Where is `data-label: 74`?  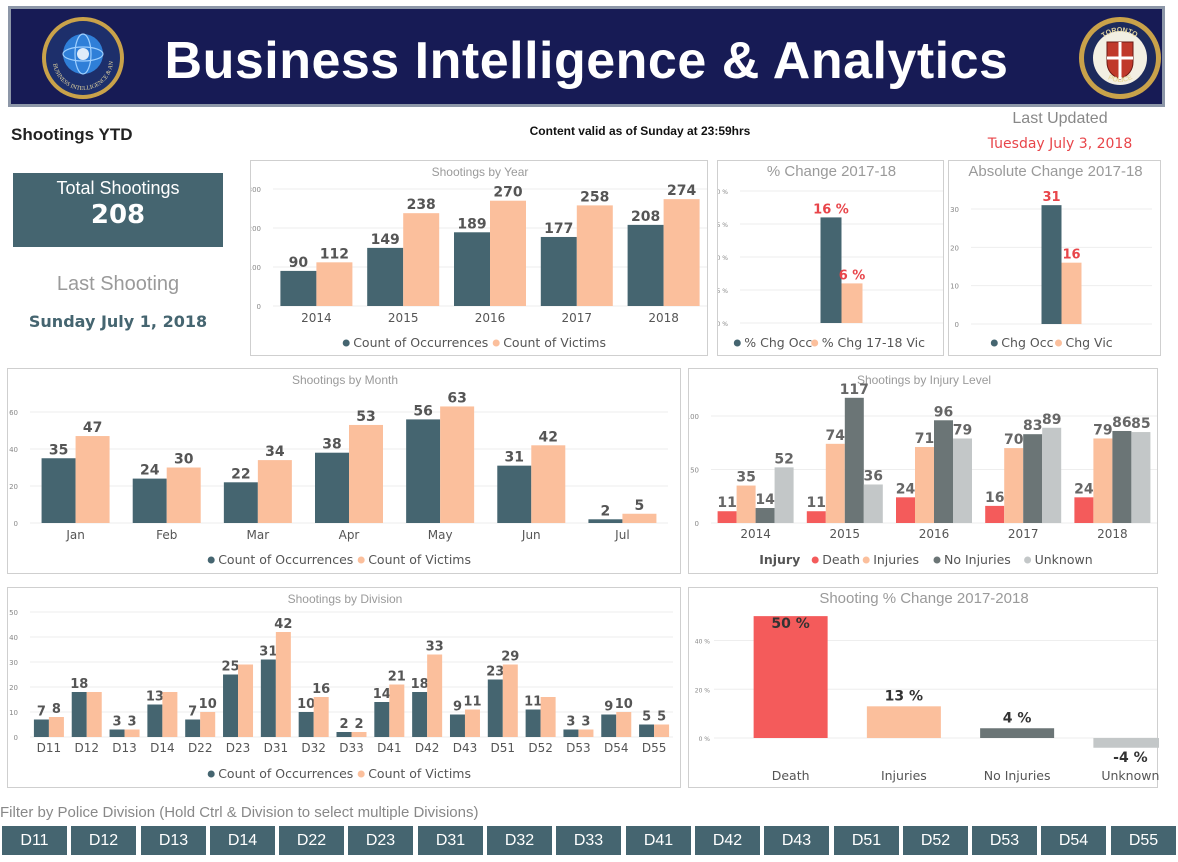 data-label: 74 is located at coordinates (836, 436).